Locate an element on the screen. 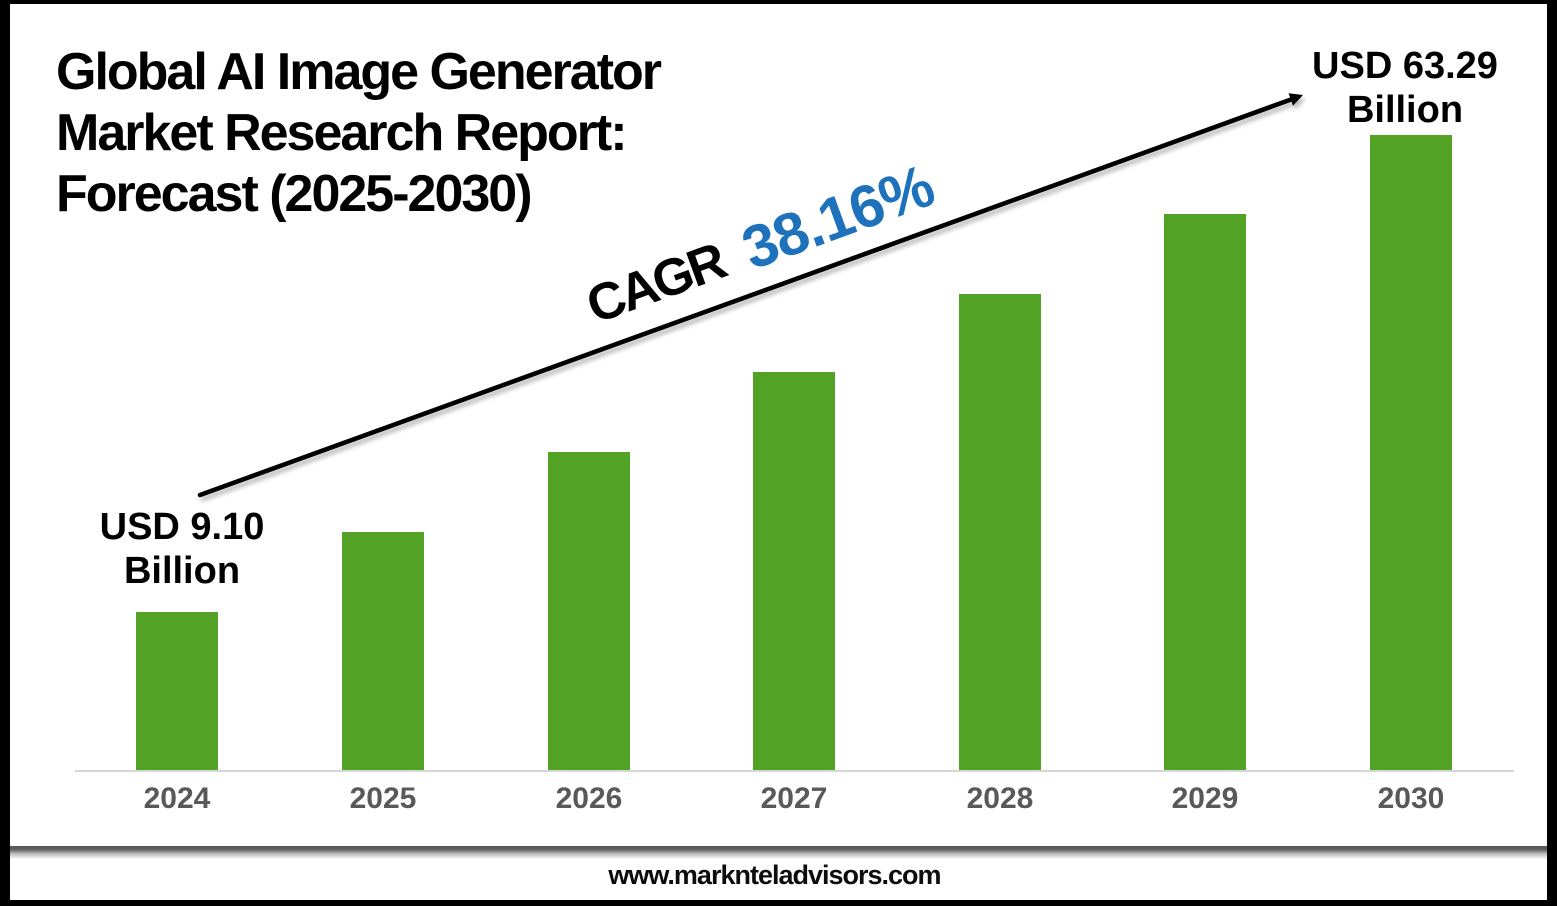 This screenshot has height=906, width=1557. svg-text: CAGR is located at coordinates (656, 284).